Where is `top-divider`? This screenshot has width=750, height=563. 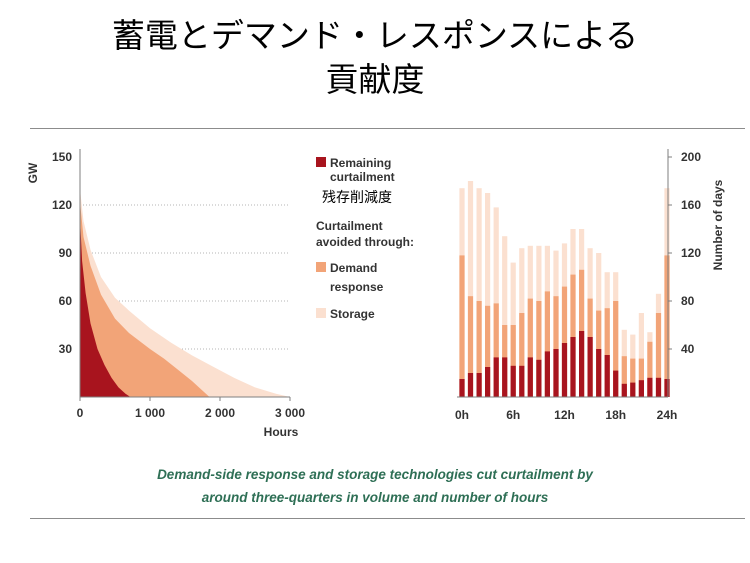
top-divider is located at coordinates (387, 128).